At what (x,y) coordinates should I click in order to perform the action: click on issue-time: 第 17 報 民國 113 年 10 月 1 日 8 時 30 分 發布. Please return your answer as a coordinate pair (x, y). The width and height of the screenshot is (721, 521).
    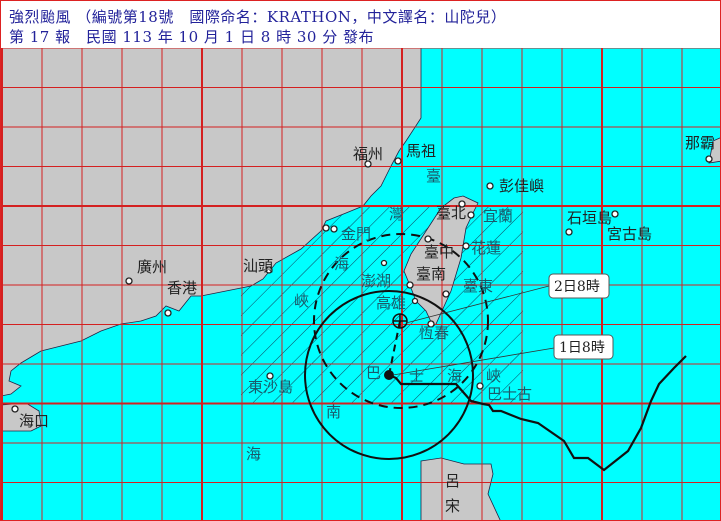
    Looking at the image, I should click on (191, 37).